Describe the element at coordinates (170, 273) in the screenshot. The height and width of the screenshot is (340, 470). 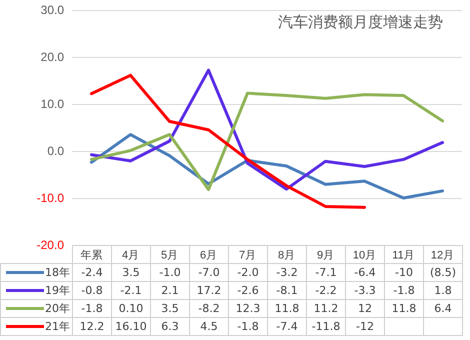
I see `data-label: -1.0` at that location.